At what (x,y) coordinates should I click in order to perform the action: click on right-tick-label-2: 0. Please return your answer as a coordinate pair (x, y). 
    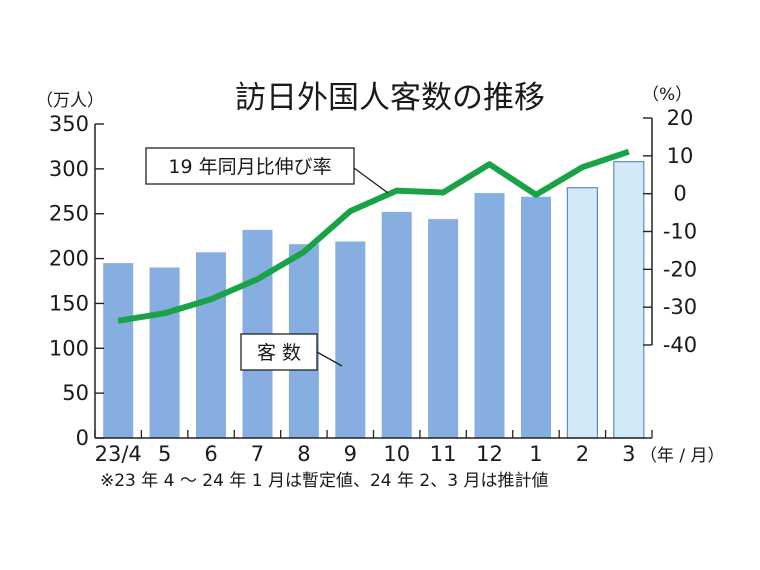
    Looking at the image, I should click on (679, 194).